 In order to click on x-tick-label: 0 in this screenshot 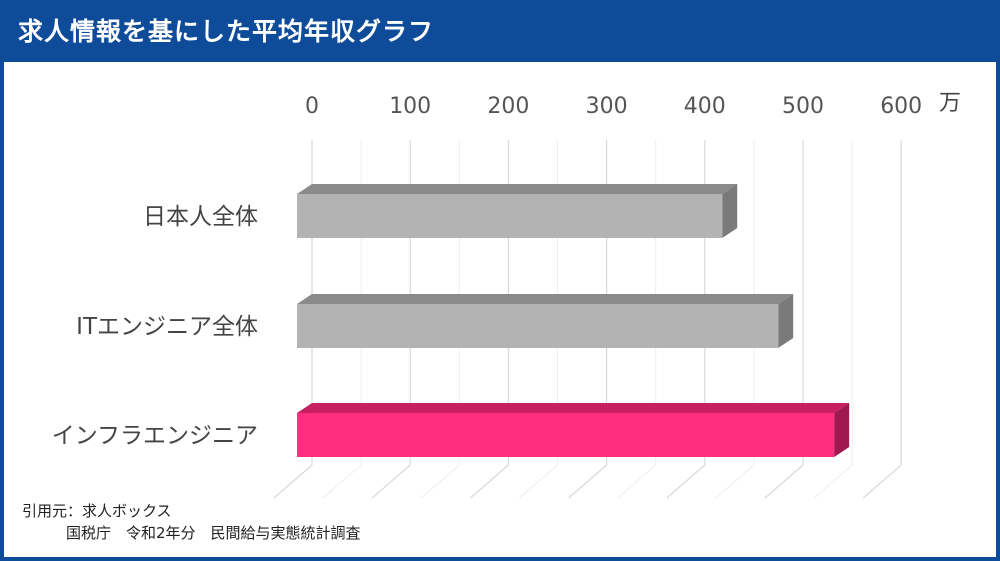, I will do `click(312, 106)`.